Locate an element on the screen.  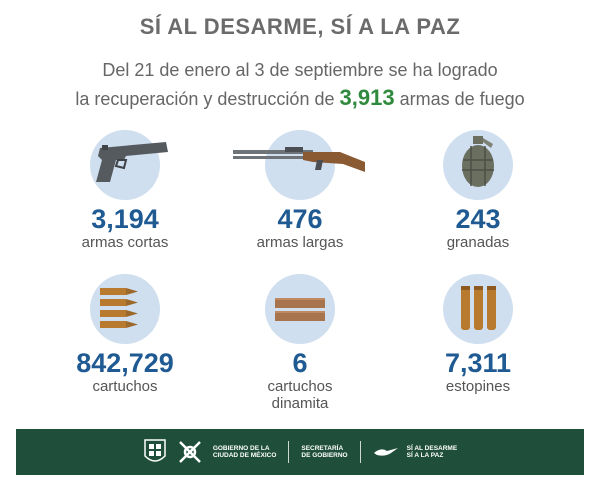
stat-label: armas largas is located at coordinates (300, 242).